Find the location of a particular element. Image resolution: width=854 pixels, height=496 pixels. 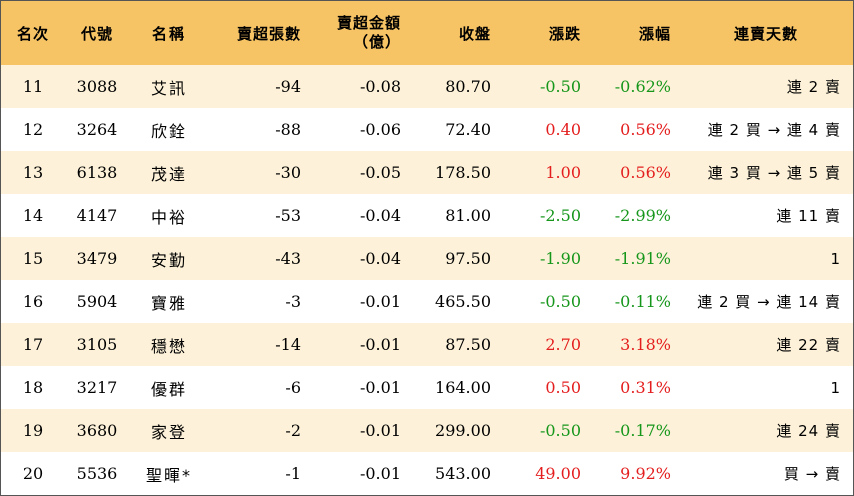

cell-streak: 連 22 賣 is located at coordinates (808, 345).